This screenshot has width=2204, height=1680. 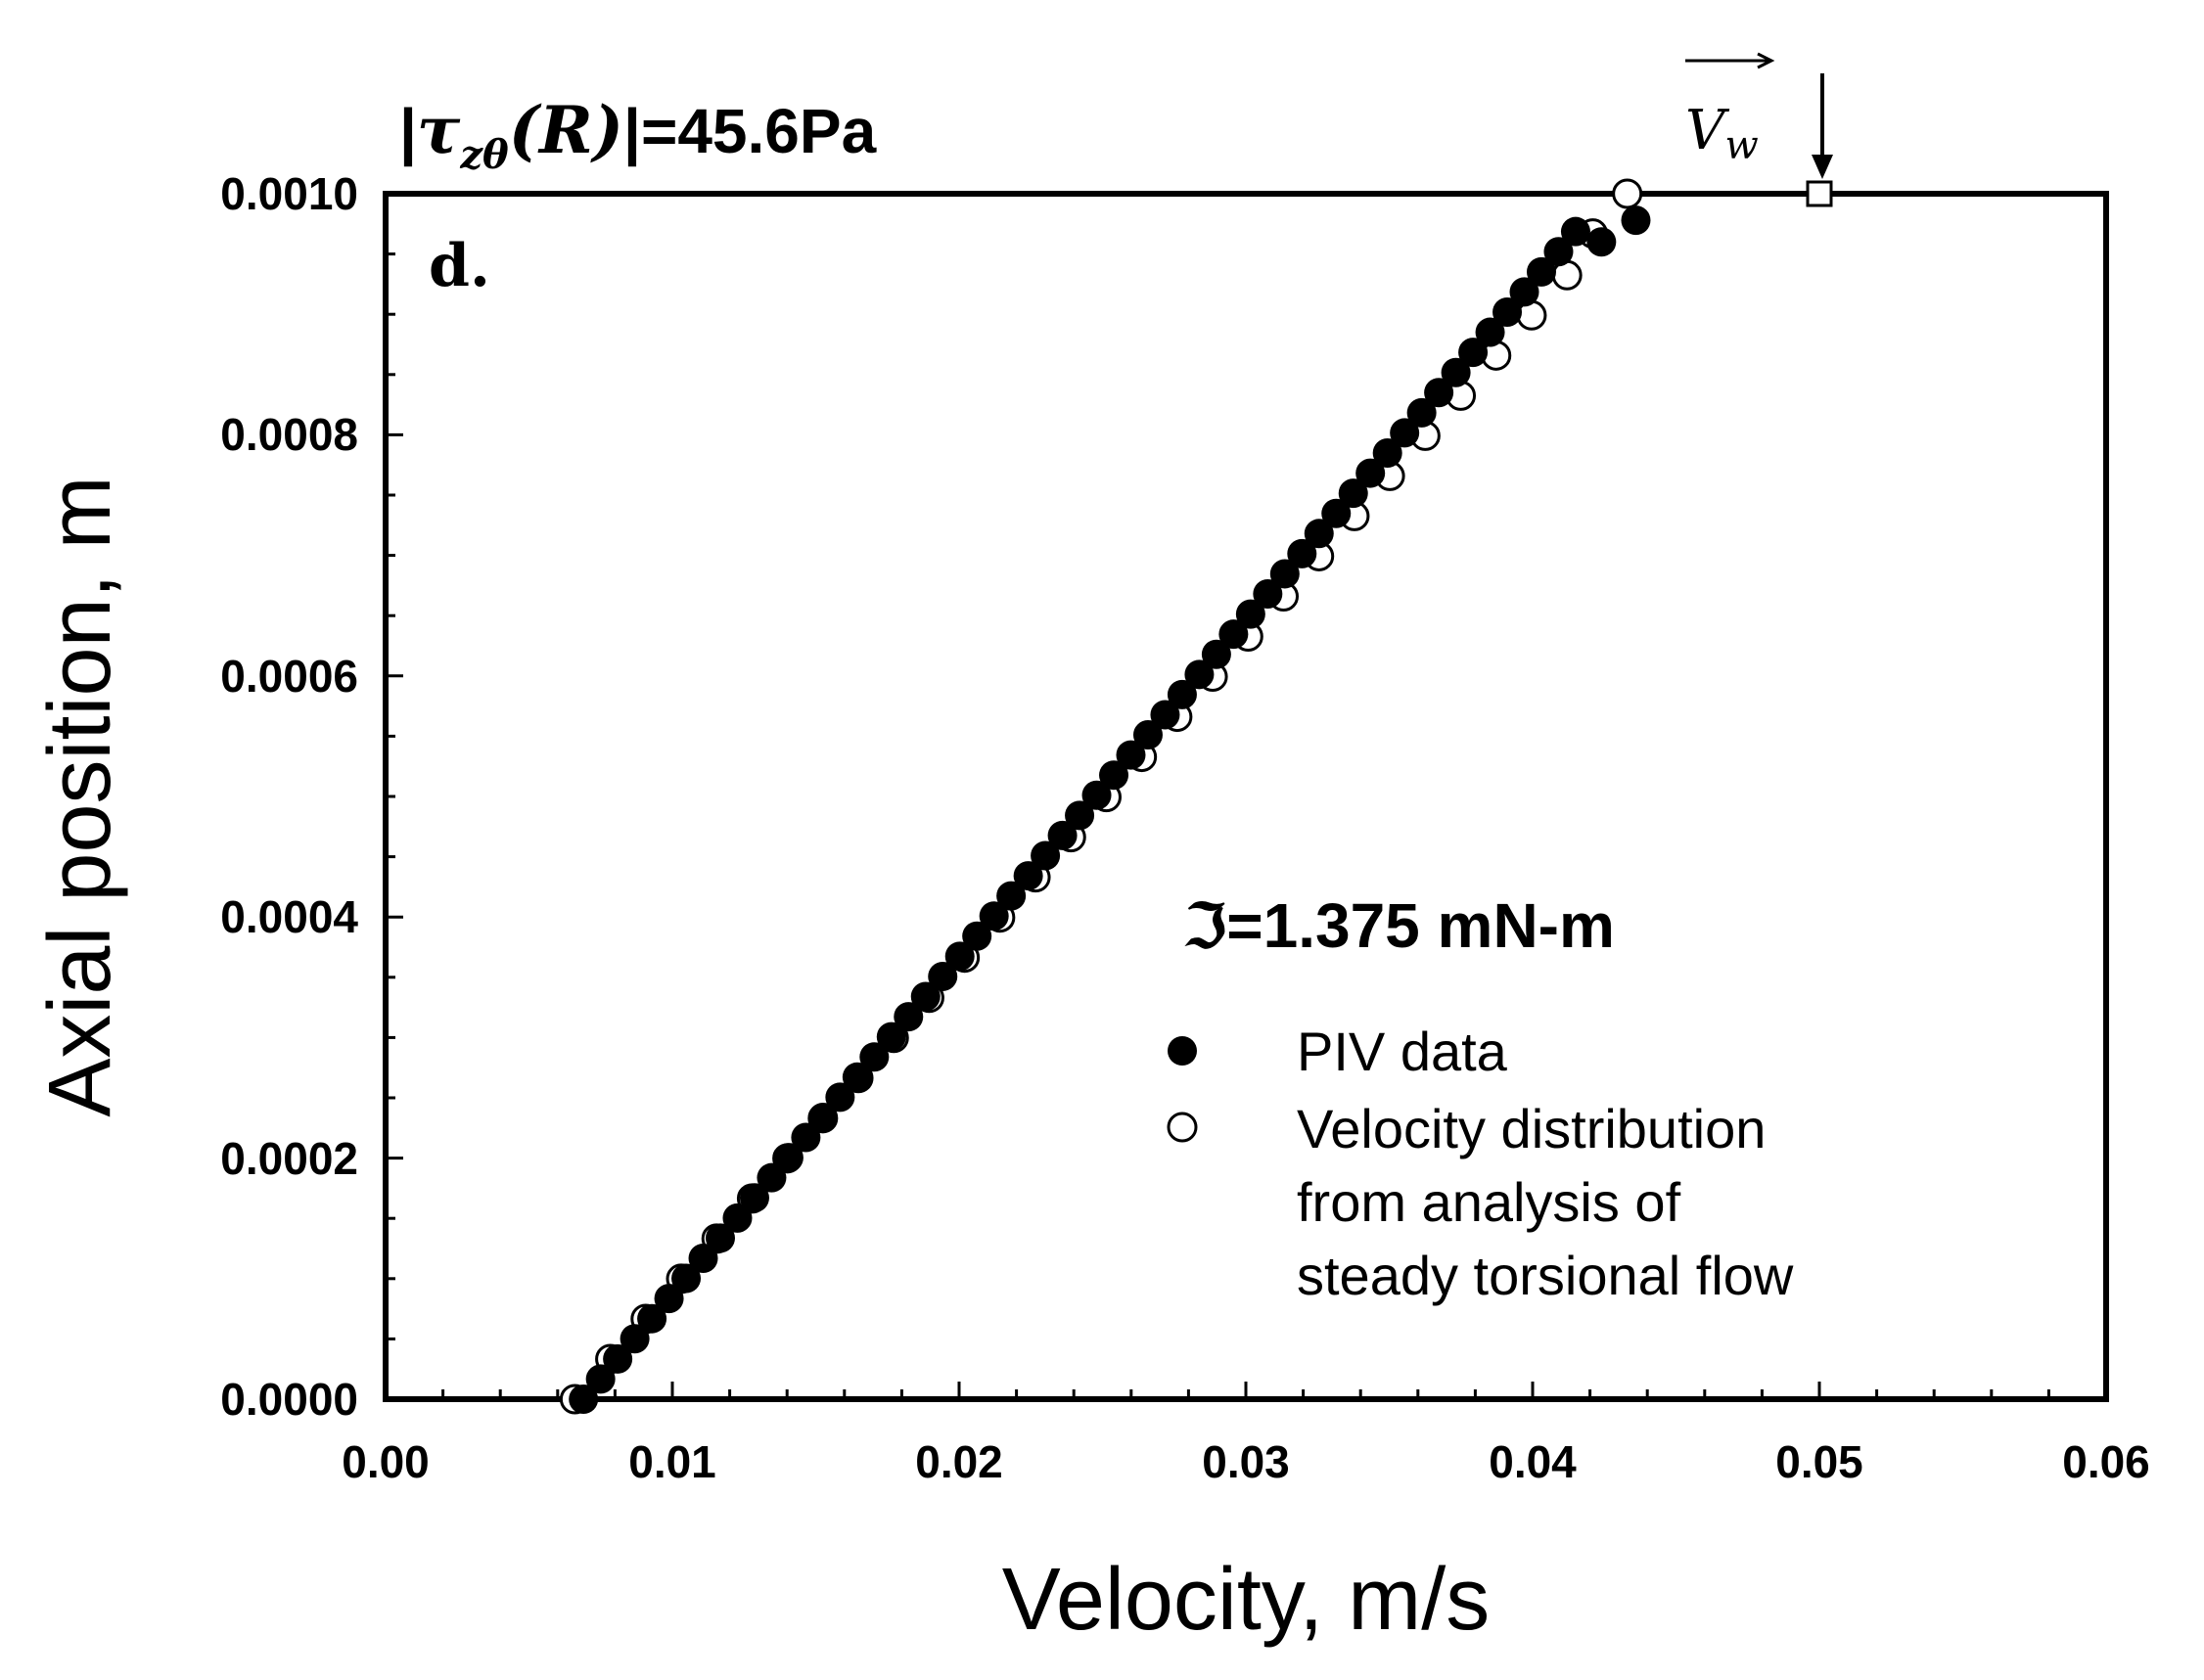 What do you see at coordinates (1489, 1202) in the screenshot?
I see `legend-label: from analysis of` at bounding box center [1489, 1202].